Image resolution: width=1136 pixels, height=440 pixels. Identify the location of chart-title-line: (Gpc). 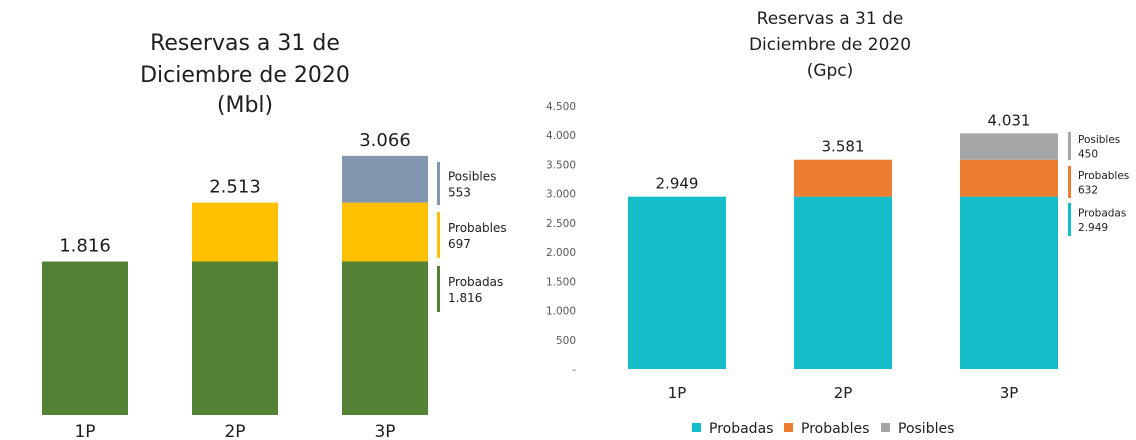
(830, 71).